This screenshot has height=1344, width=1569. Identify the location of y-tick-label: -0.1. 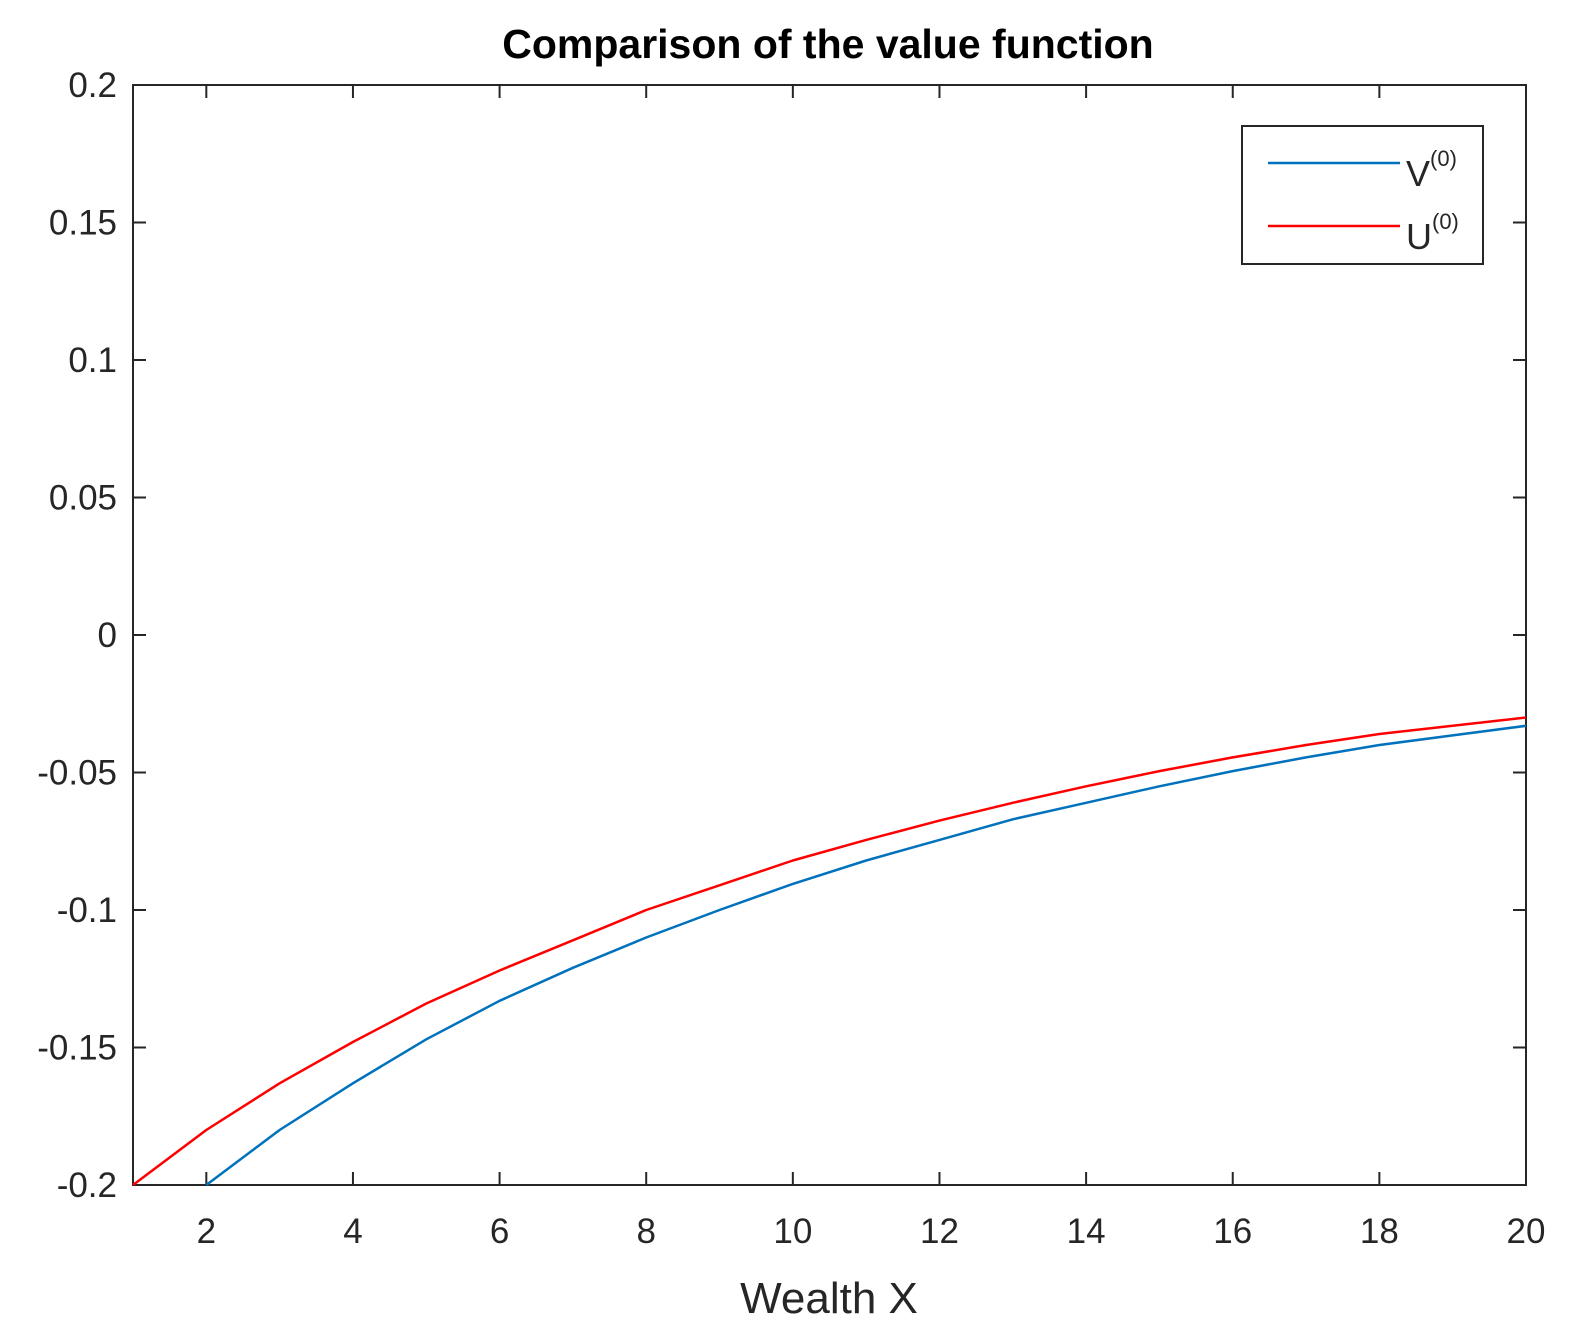
(87, 910).